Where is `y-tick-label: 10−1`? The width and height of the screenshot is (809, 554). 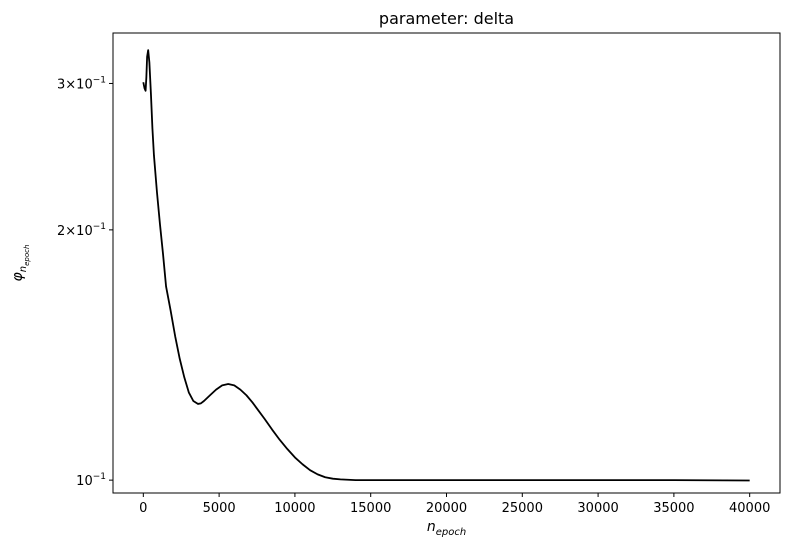
y-tick-label: 10−1 is located at coordinates (91, 480).